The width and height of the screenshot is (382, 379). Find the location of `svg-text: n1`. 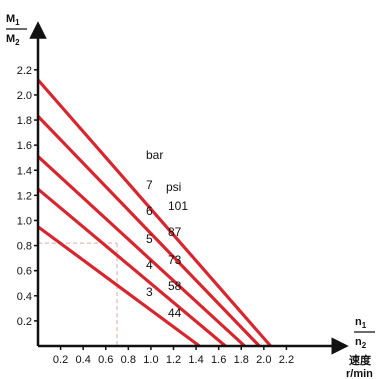

svg-text: n1 is located at coordinates (361, 323).